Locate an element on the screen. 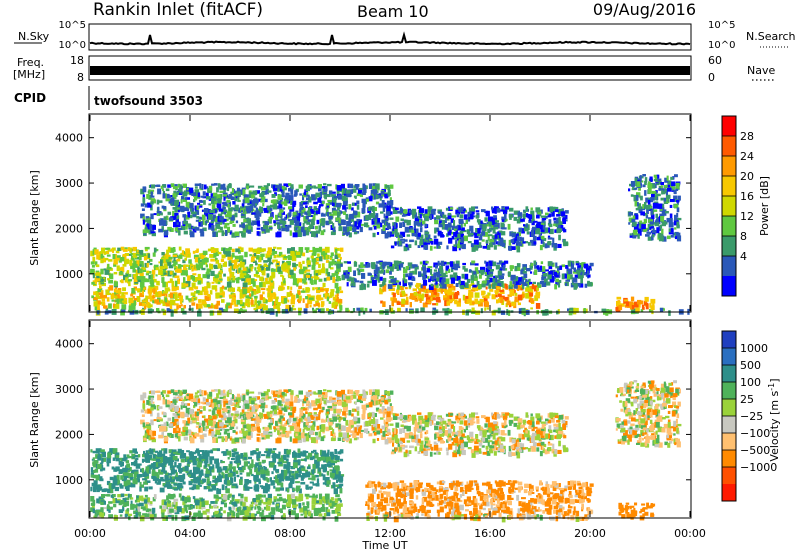 This screenshot has height=554, width=800. colorbar-tick-label: 28 is located at coordinates (747, 136).